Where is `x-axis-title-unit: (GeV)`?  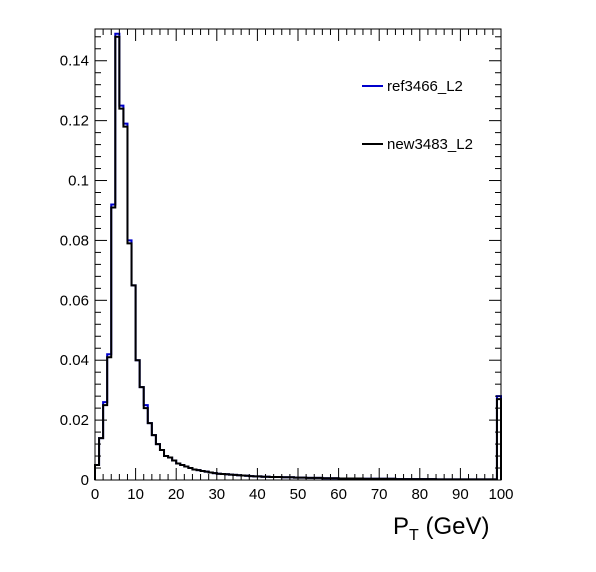 x-axis-title-unit: (GeV) is located at coordinates (454, 526).